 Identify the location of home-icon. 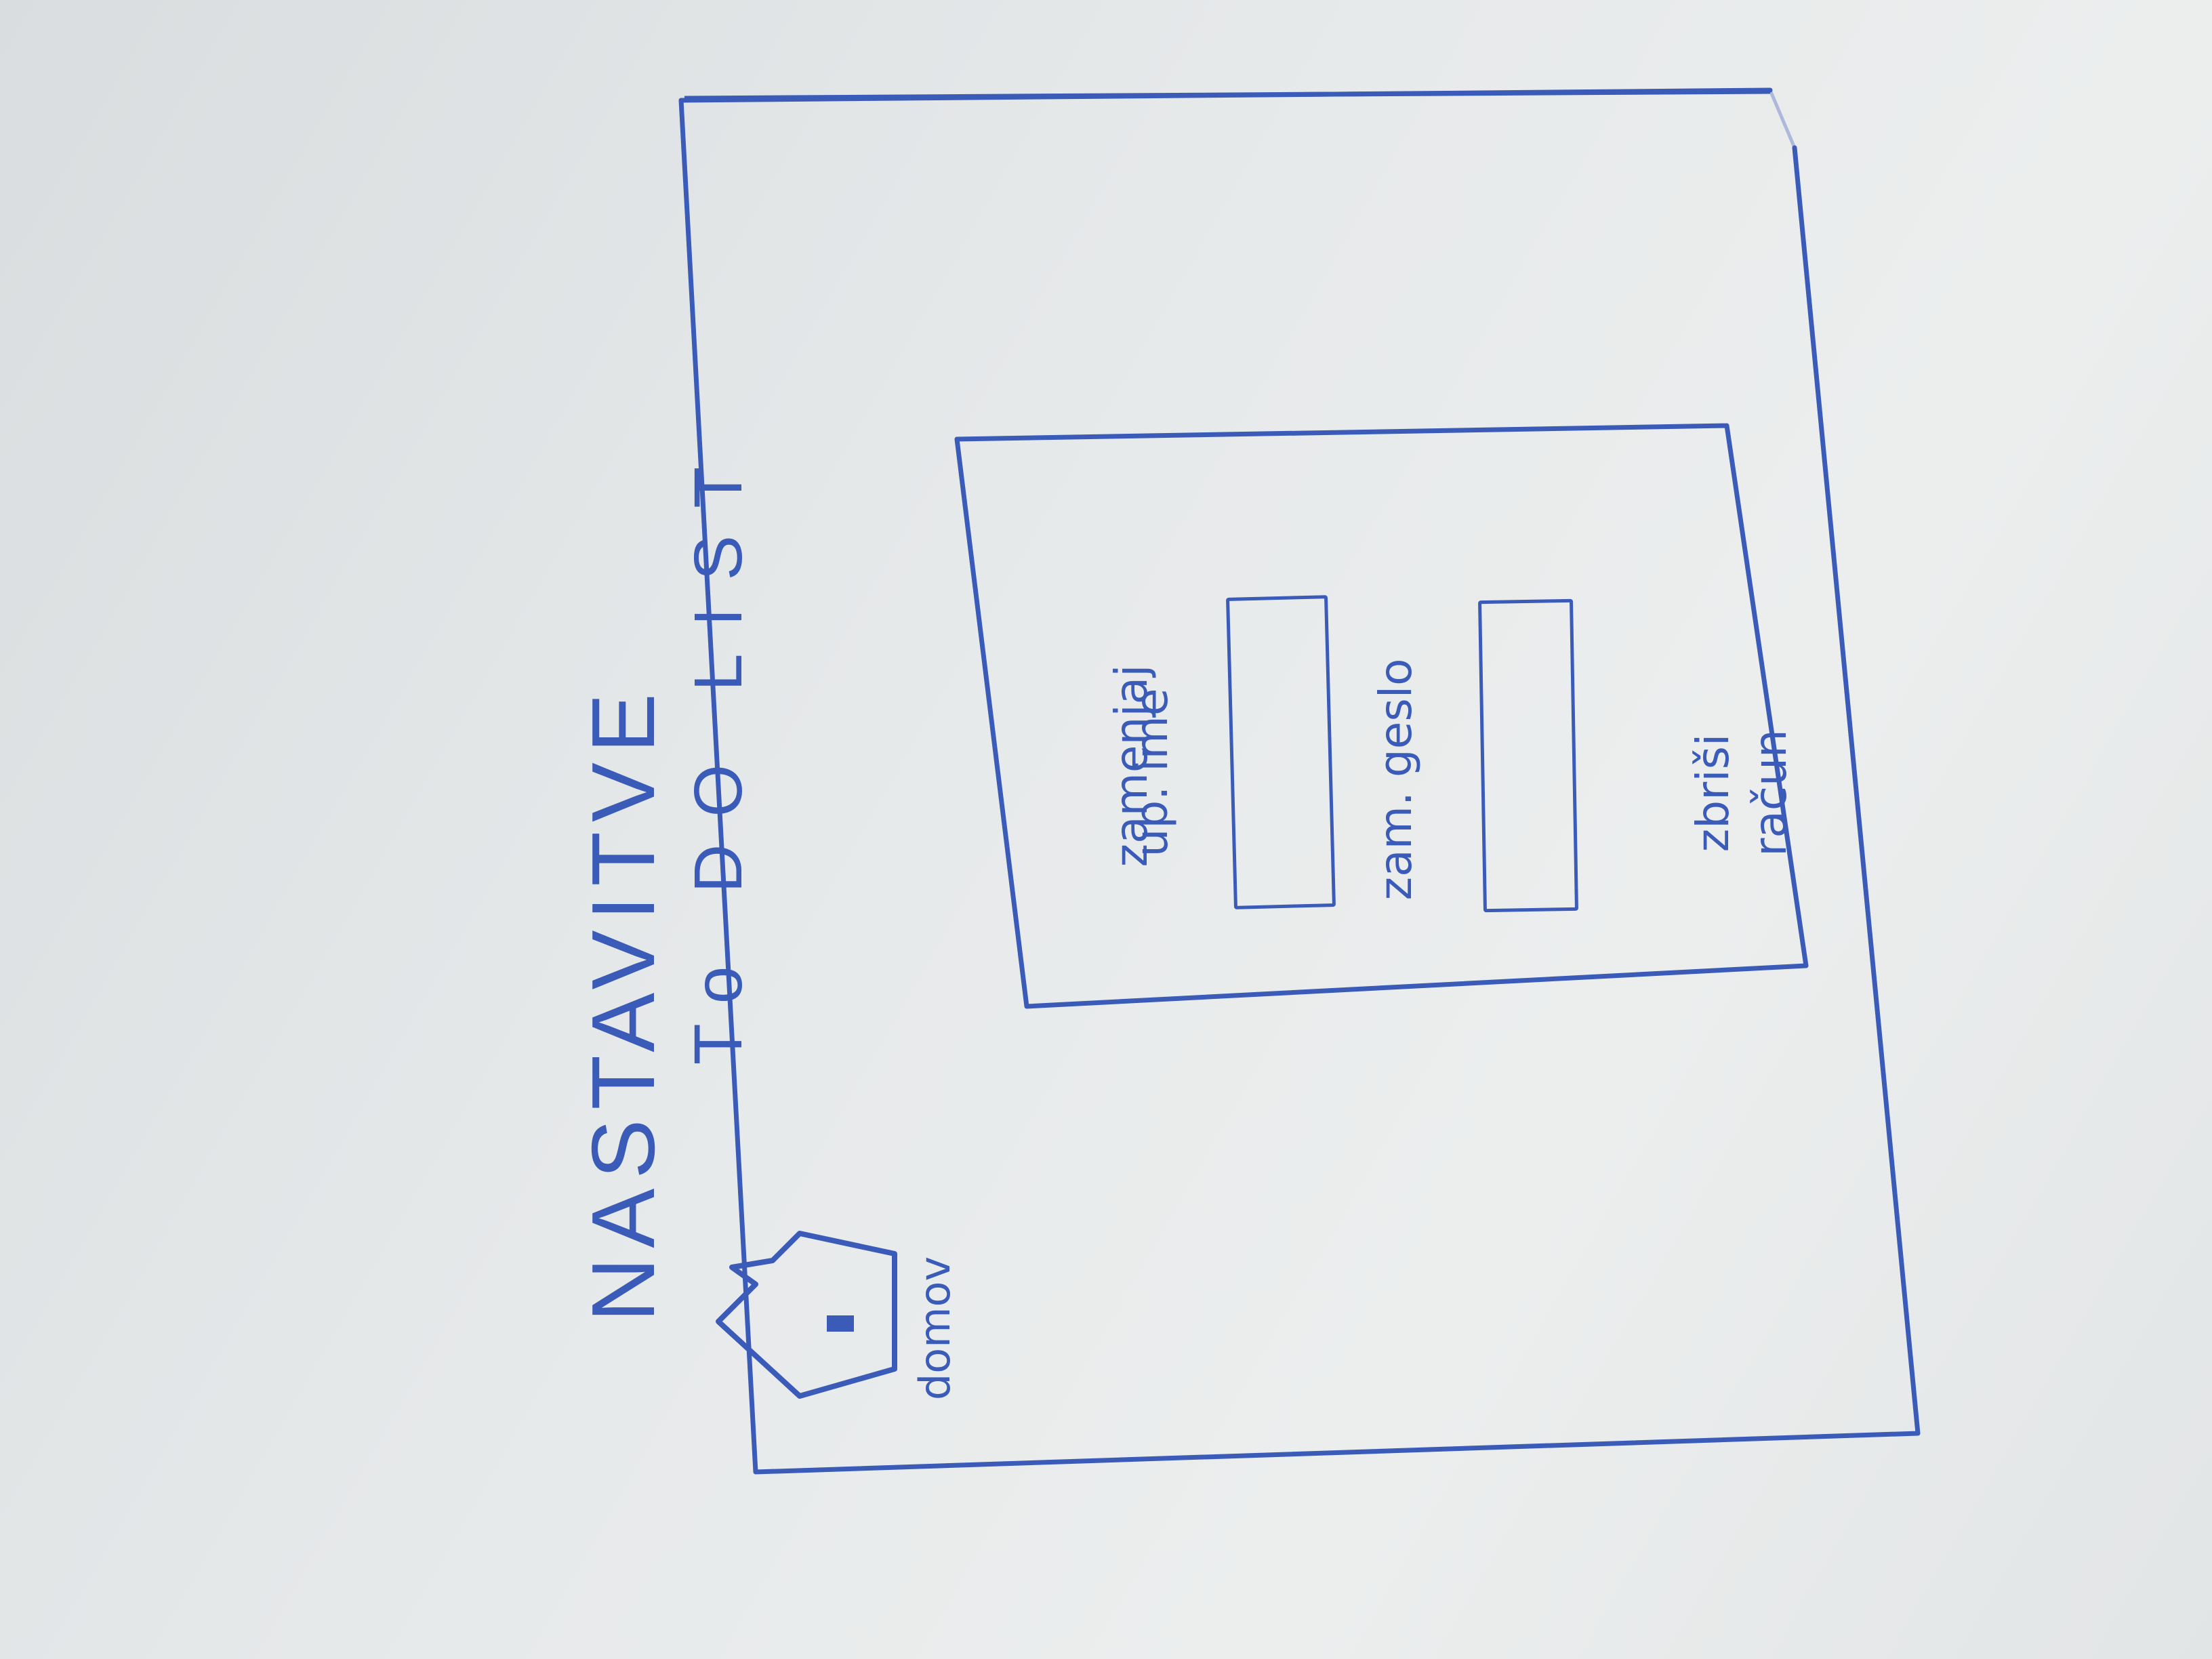
(806, 1315).